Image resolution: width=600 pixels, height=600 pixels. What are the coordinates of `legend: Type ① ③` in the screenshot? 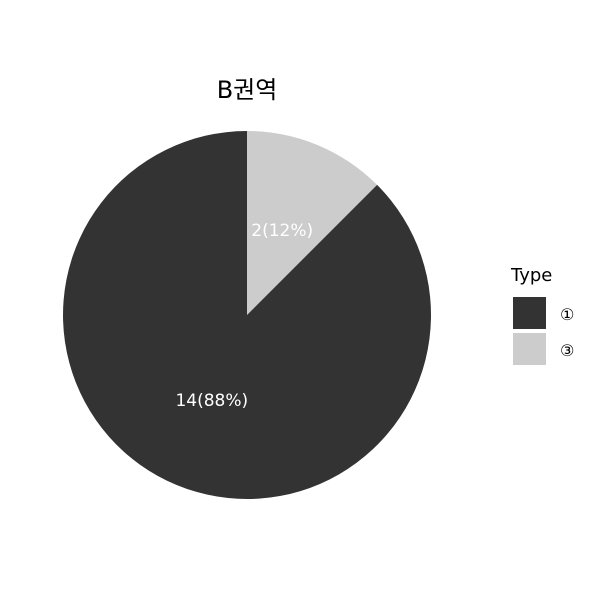 It's located at (542, 315).